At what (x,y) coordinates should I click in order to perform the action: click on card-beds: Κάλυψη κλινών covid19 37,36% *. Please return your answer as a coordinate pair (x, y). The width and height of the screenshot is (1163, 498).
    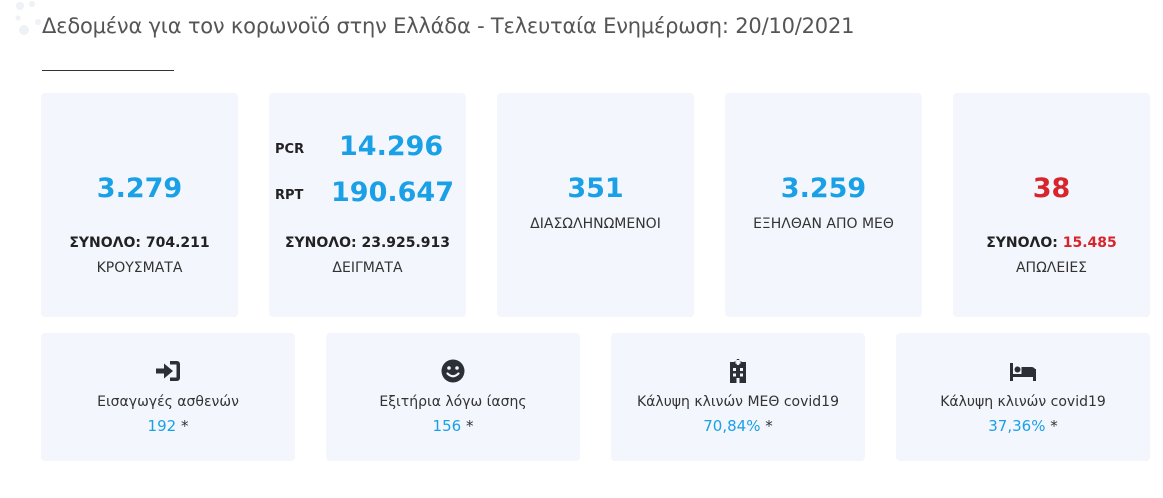
    Looking at the image, I should click on (1023, 397).